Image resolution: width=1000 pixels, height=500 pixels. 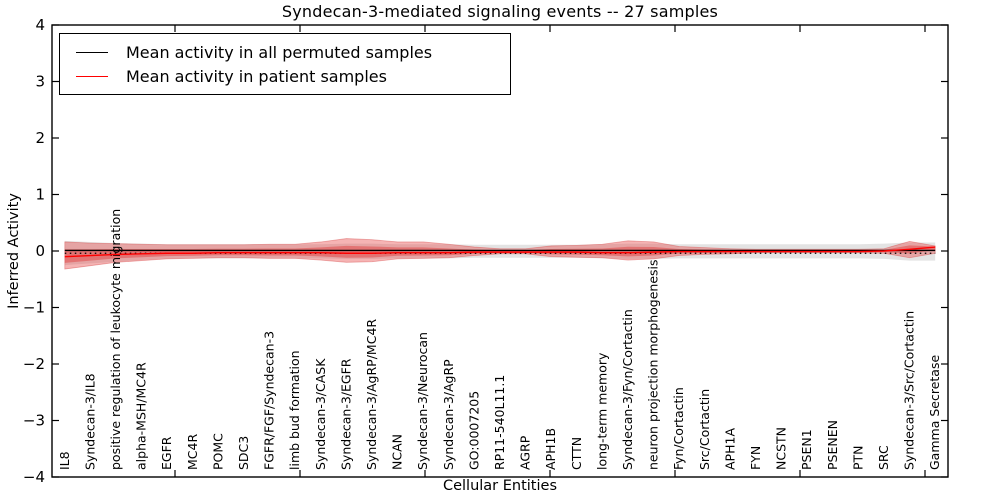 I want to click on legend-row-patient: Mean activity in patient samples, so click(x=286, y=76).